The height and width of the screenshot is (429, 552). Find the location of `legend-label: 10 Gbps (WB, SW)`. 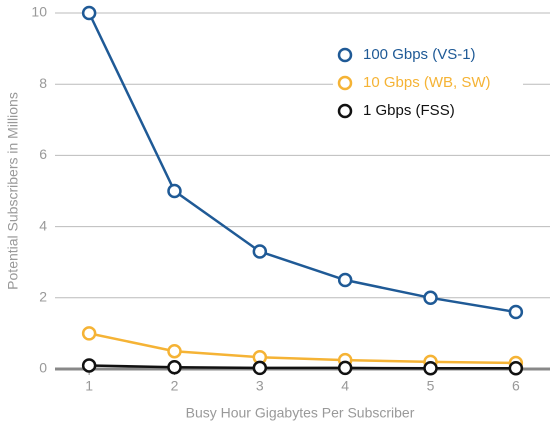

legend-label: 10 Gbps (WB, SW) is located at coordinates (427, 82).